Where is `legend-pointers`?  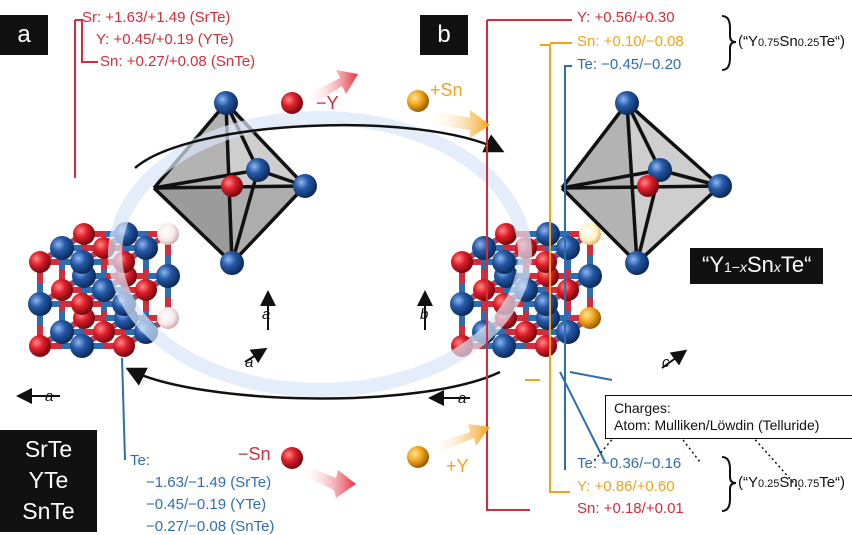 legend-pointers is located at coordinates (696, 463).